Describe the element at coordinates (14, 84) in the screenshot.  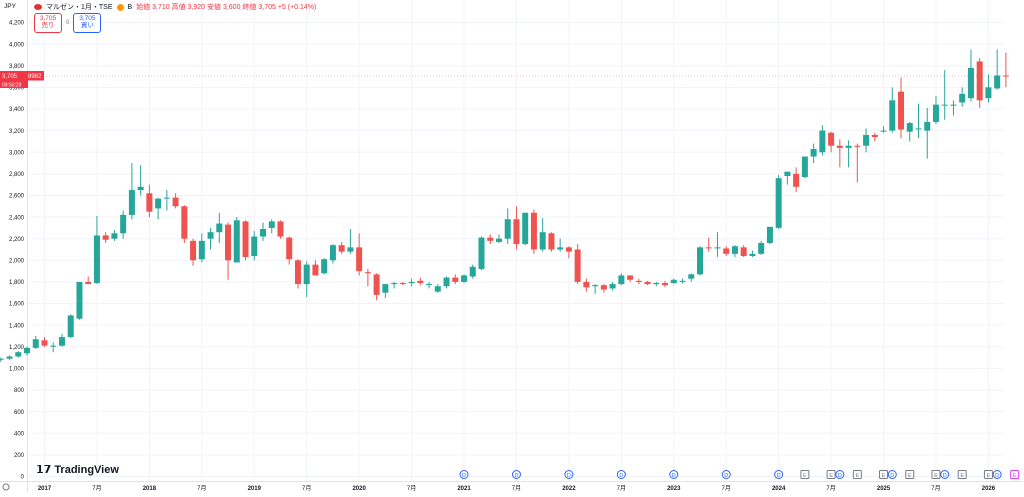
I see `countdown-box` at that location.